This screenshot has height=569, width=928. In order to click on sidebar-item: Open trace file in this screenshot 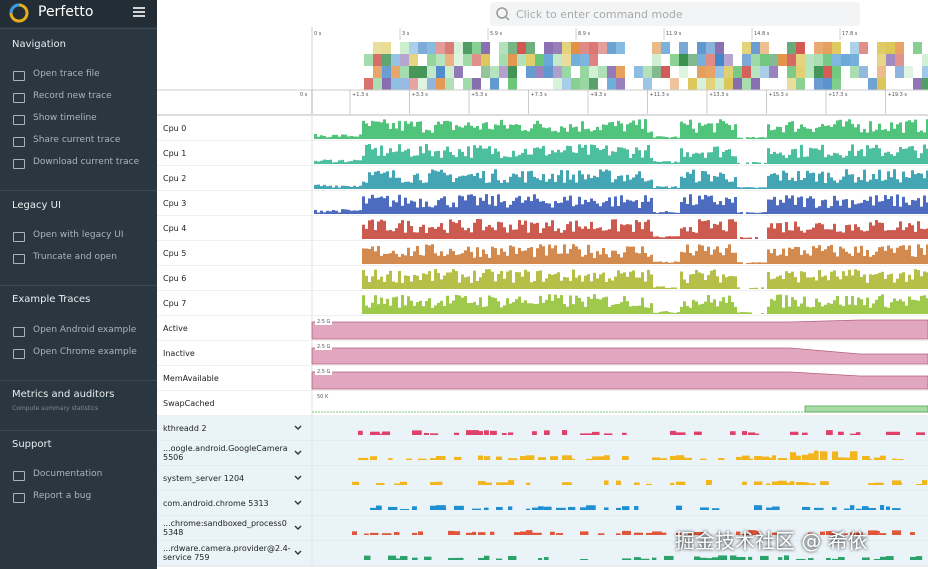, I will do `click(66, 74)`.